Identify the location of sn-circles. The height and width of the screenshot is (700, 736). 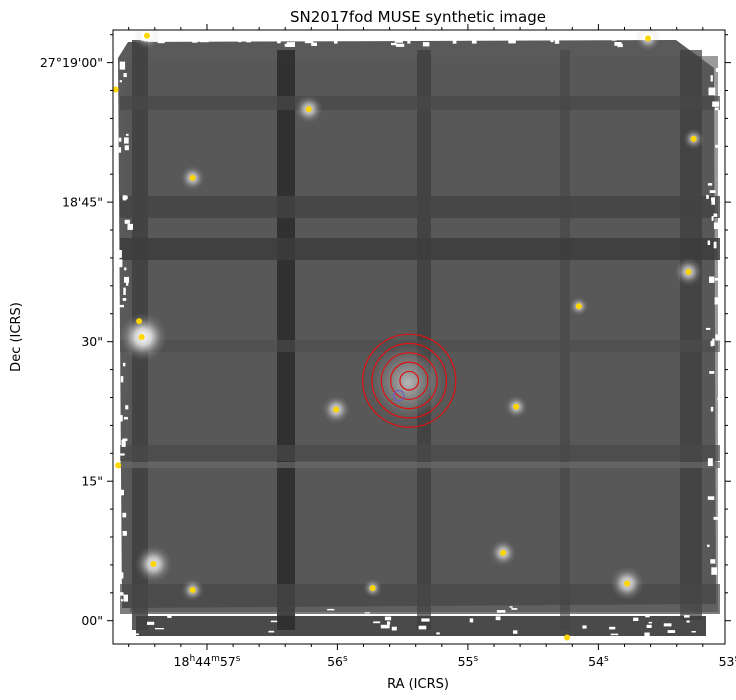
(409, 380).